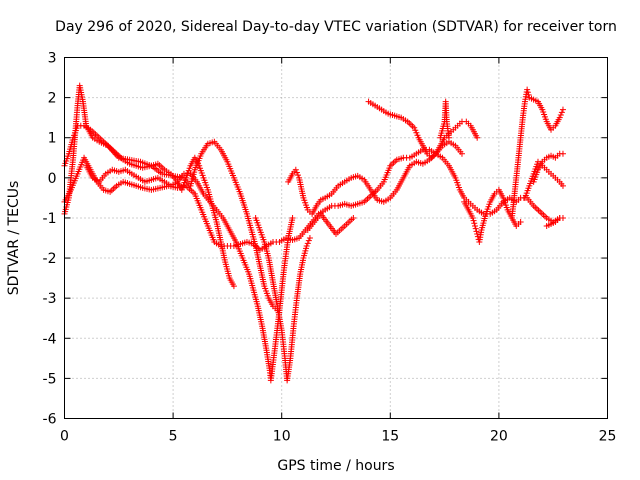  What do you see at coordinates (52, 59) in the screenshot?
I see `y-tick-label: 3` at bounding box center [52, 59].